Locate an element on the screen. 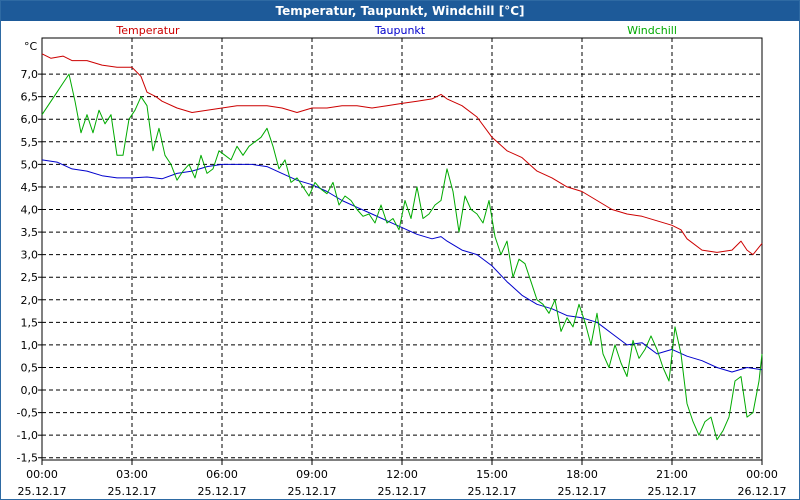 The height and width of the screenshot is (500, 800). legend-entry-temperatur: Temperatur is located at coordinates (147, 30).